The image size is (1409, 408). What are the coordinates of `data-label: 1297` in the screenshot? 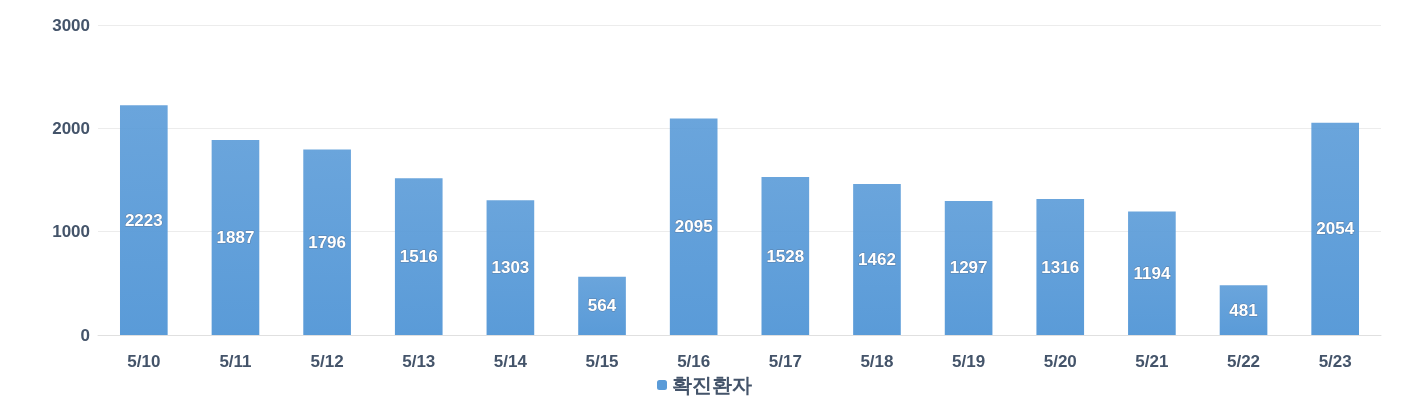 It's located at (968, 268).